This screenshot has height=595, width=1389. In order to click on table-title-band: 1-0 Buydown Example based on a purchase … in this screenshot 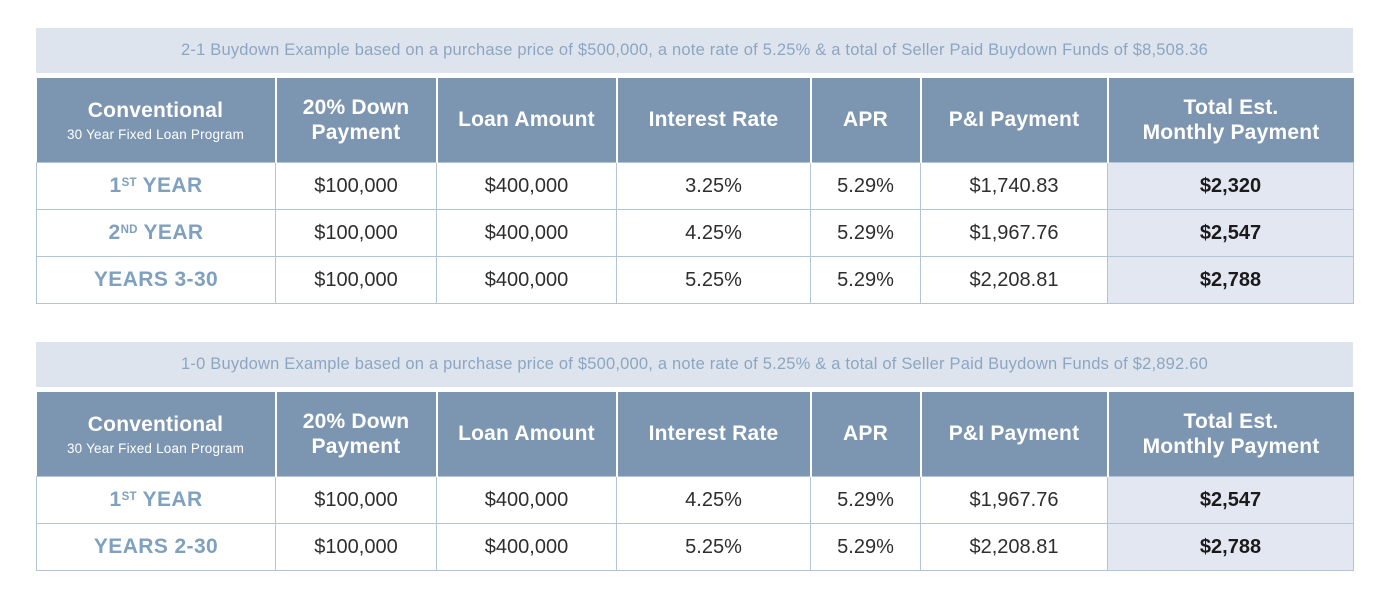, I will do `click(694, 364)`.